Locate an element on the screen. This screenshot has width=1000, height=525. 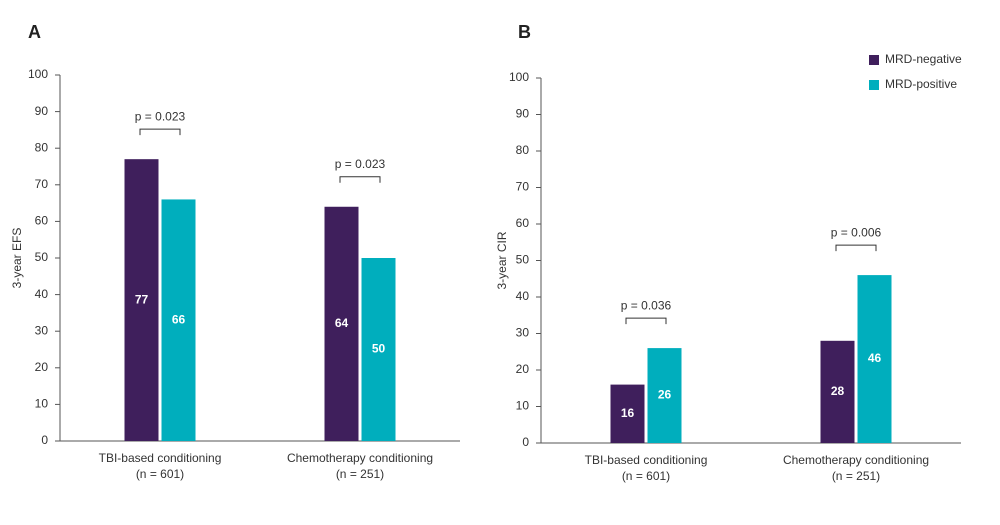
p-value: p = 0.006 is located at coordinates (856, 232).